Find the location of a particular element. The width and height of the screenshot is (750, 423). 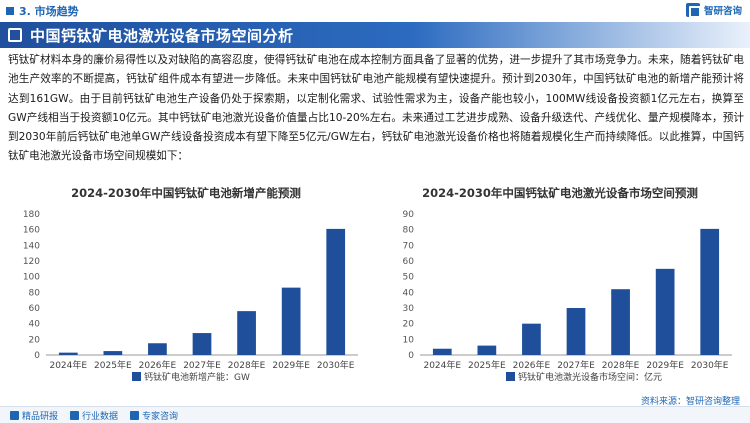

footer-link-label: 精品研报 is located at coordinates (40, 417).